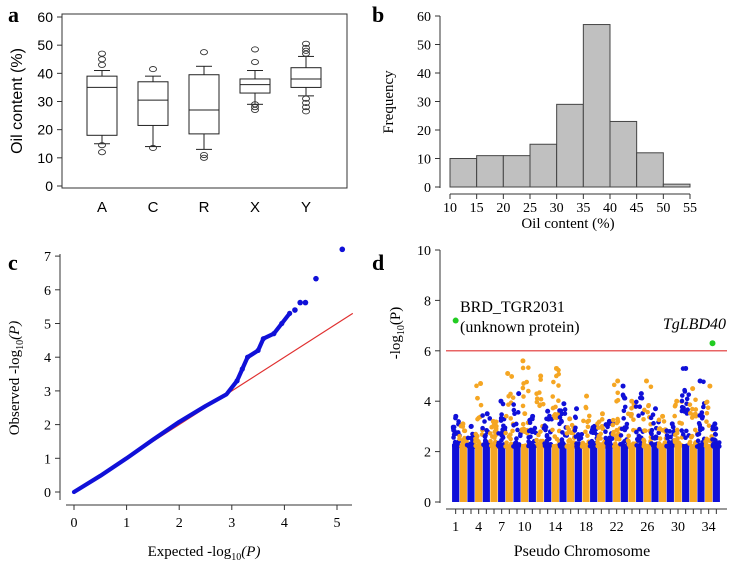 The image size is (731, 563). What do you see at coordinates (102, 207) in the screenshot?
I see `a-xtick-label-A: A` at bounding box center [102, 207].